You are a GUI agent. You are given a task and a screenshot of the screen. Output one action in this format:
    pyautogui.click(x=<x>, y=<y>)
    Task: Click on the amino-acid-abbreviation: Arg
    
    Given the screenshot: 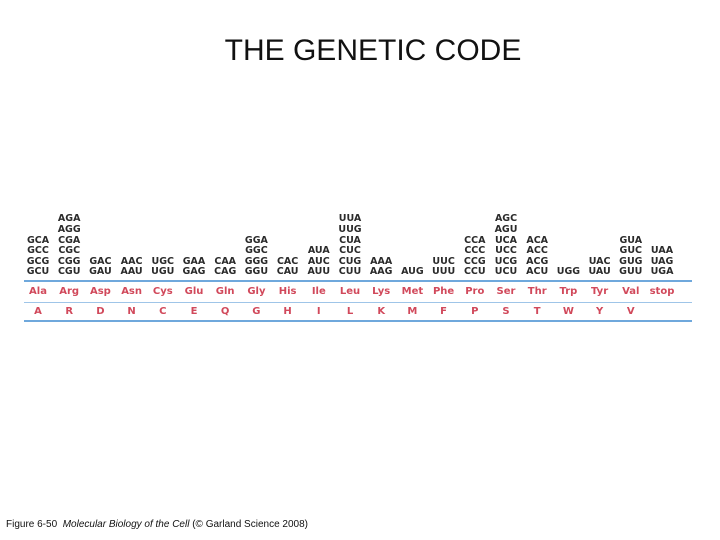 What is the action you would take?
    pyautogui.click(x=69, y=291)
    